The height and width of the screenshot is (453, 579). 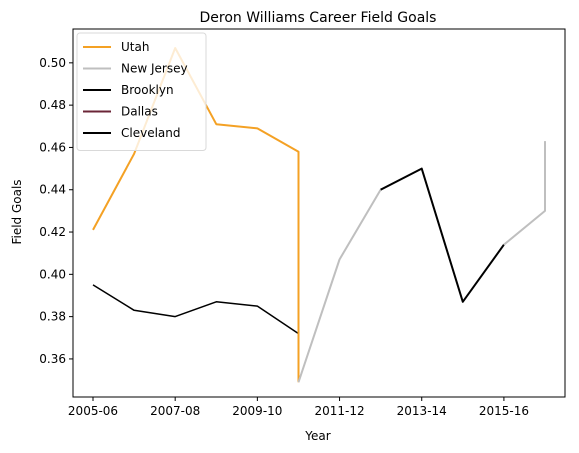 What do you see at coordinates (93, 411) in the screenshot?
I see `x-tick-label: 2005-06` at bounding box center [93, 411].